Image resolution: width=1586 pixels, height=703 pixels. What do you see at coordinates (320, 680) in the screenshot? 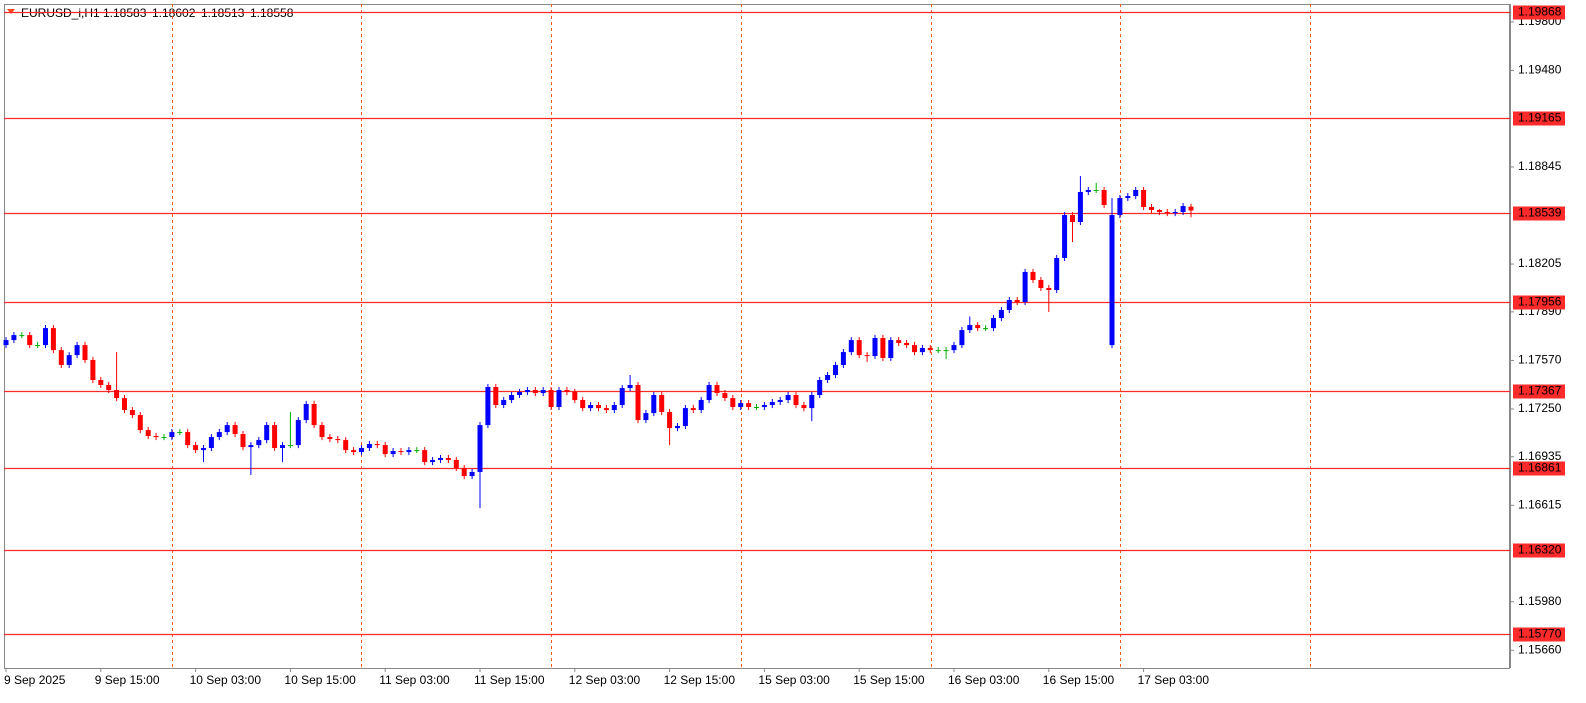
I see `x-tick-label: 10 Sep 15:00` at bounding box center [320, 680].